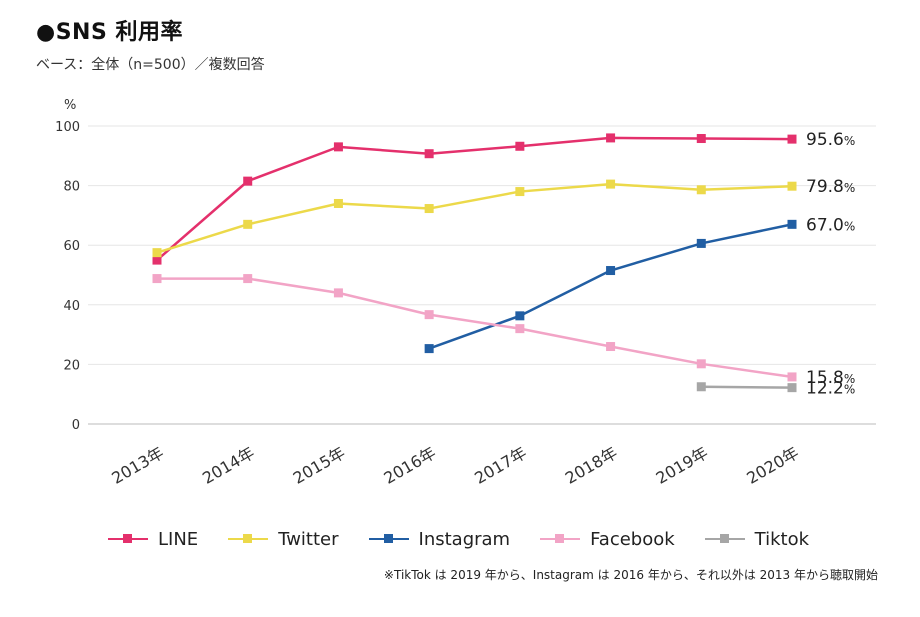 This screenshot has width=920, height=617. What do you see at coordinates (178, 539) in the screenshot?
I see `legend-label-line: LINE` at bounding box center [178, 539].